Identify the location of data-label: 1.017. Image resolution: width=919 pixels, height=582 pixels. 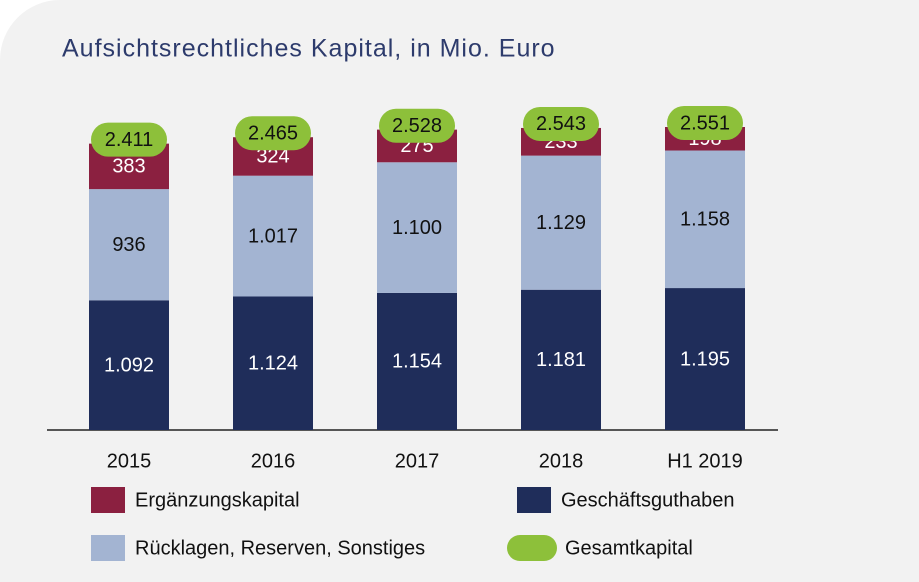
(273, 236).